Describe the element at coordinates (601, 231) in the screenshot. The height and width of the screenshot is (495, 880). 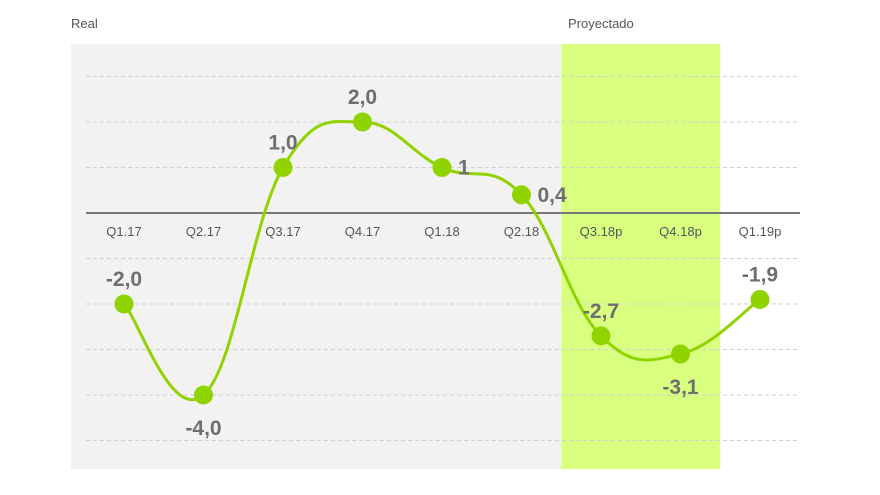
I see `x-tick-label: Q3.18p` at that location.